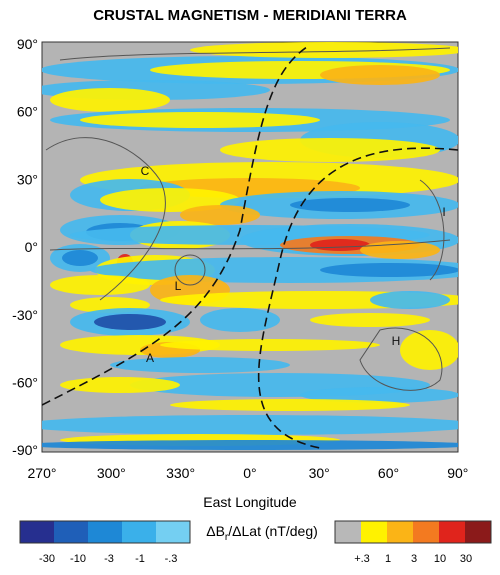 The width and height of the screenshot is (500, 575). Describe the element at coordinates (78, 559) in the screenshot. I see `colorbar-tick-label: -10` at that location.